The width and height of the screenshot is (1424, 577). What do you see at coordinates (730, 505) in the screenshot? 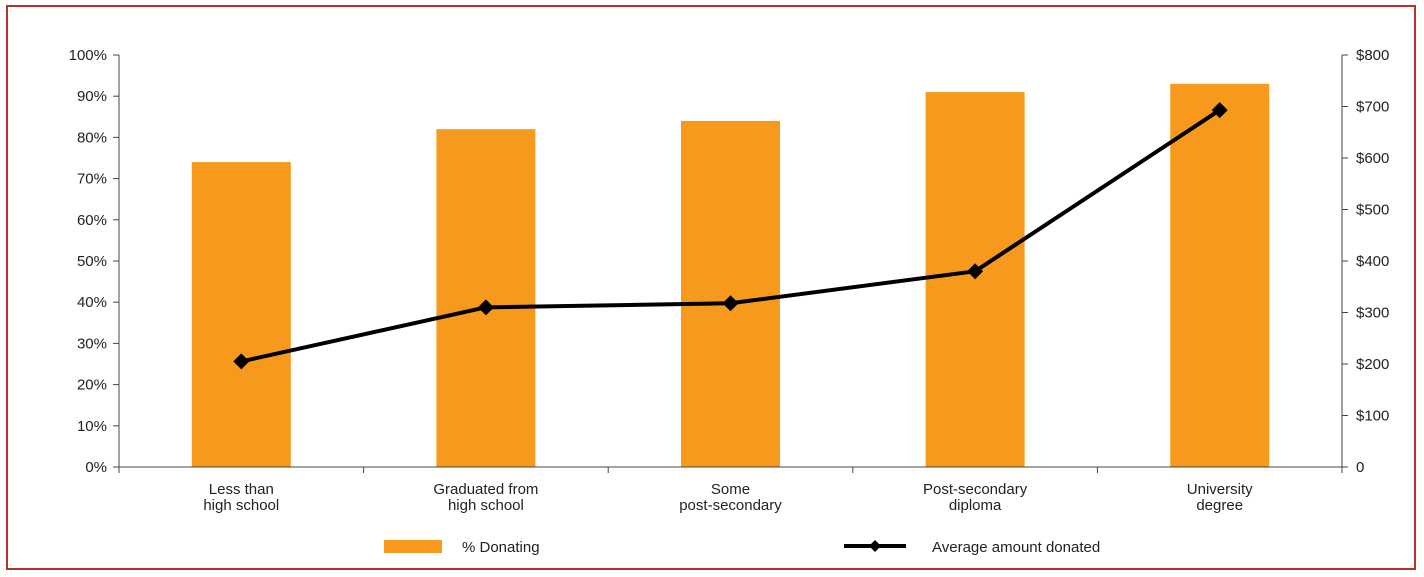
I see `x-tick-label-2-1: post-secondary` at bounding box center [730, 505].